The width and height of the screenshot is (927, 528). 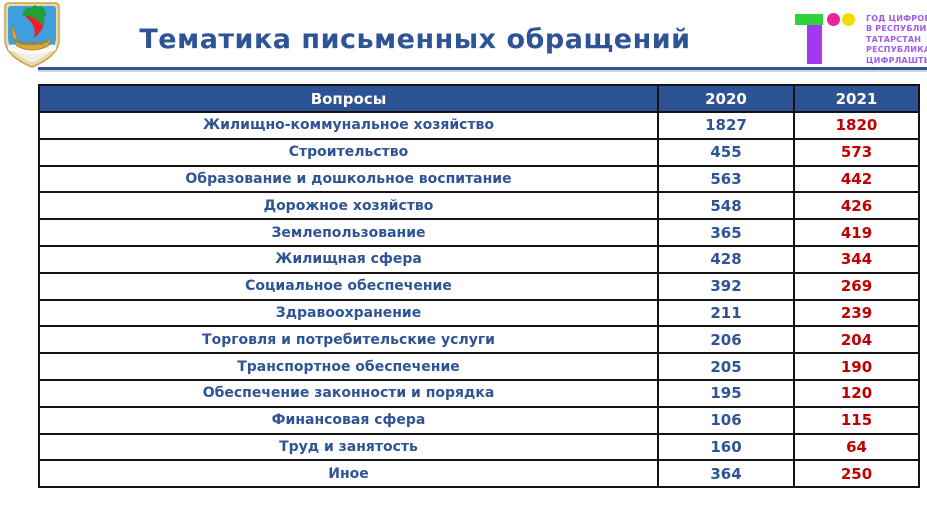 I want to click on topic-cell: Образование и дошкольное воспитание, so click(x=348, y=179).